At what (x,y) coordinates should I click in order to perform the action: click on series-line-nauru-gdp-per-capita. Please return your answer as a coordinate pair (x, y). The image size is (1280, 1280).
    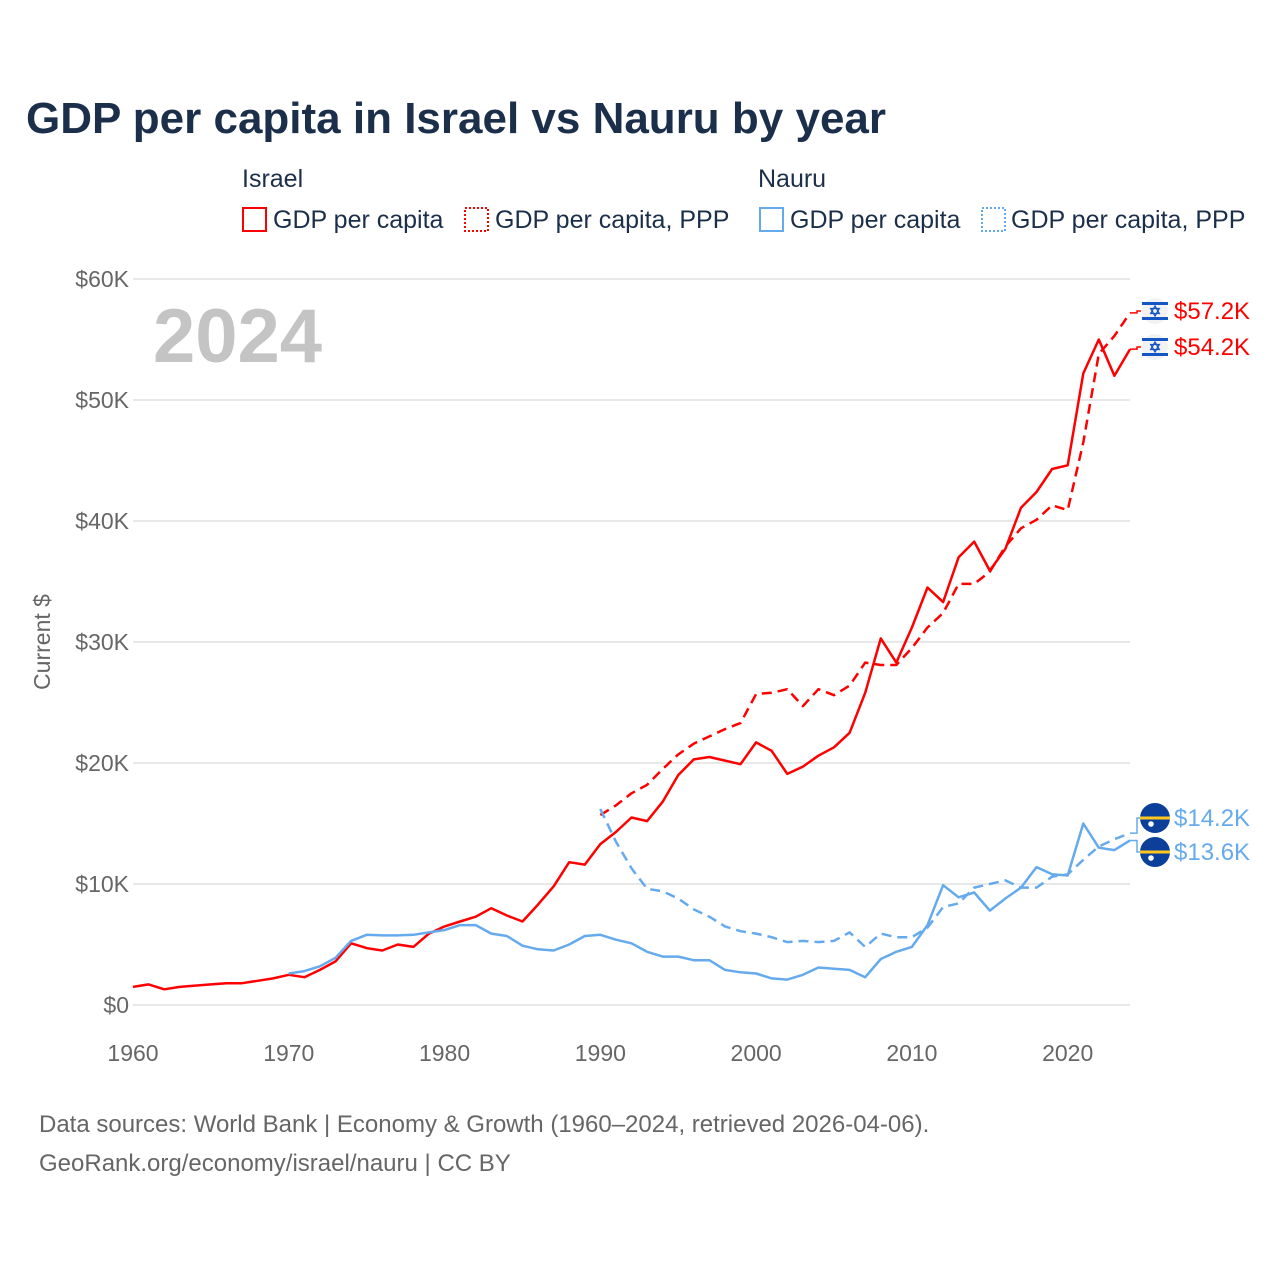
    Looking at the image, I should click on (709, 901).